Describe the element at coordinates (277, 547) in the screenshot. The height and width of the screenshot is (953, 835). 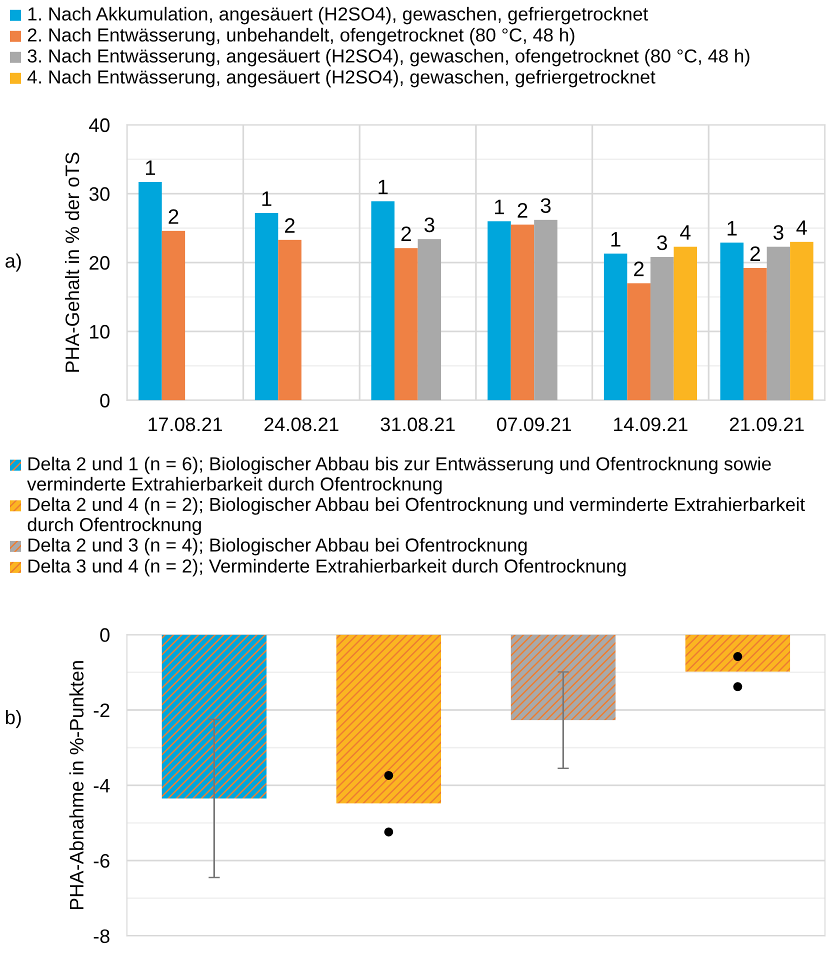
I see `legend-label: Delta 2 und 3 (n = 4); Biologischer Abbau bei Ofentrocknung` at that location.